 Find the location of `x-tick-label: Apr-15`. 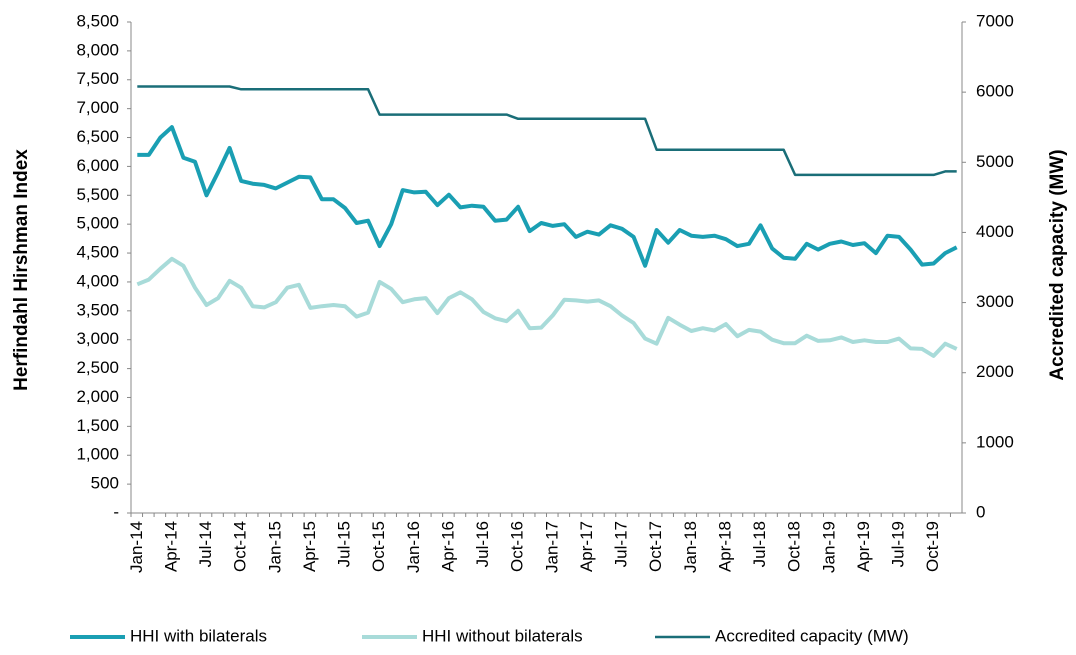

x-tick-label: Apr-15 is located at coordinates (309, 546).